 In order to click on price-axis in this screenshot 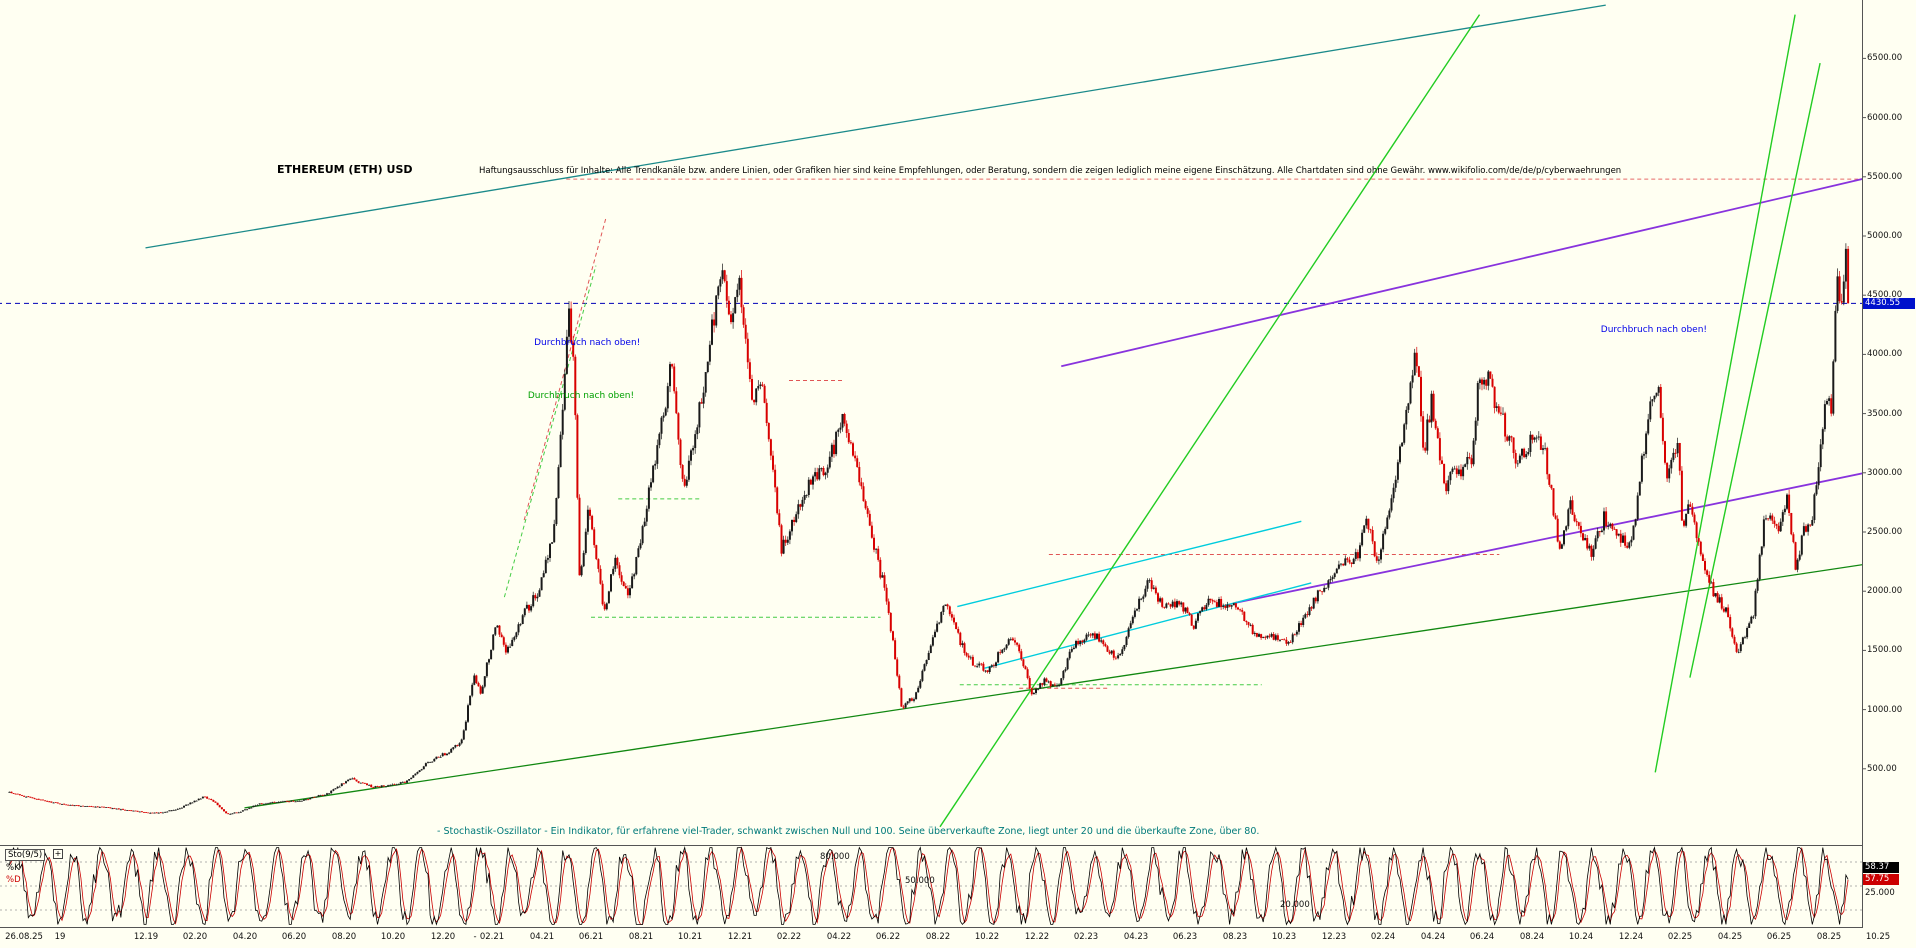, I will do `click(1862, 464)`.